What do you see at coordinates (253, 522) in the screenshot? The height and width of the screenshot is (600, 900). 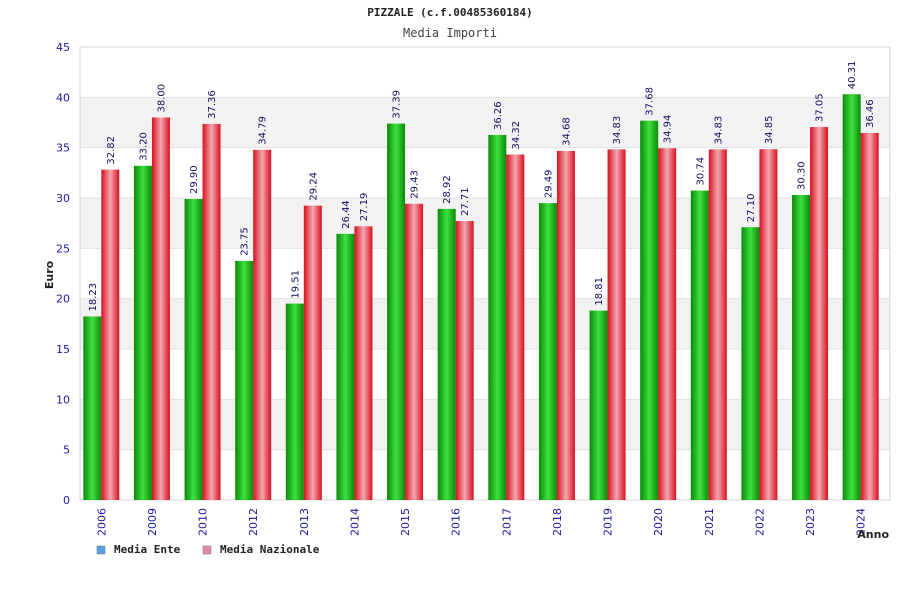 I see `x-tick-label: 2012` at bounding box center [253, 522].